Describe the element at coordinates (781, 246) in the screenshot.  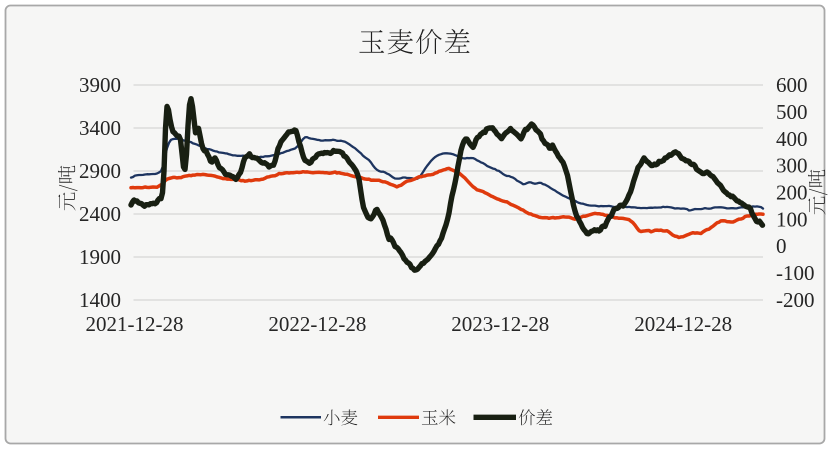
I see `svg-text: 0` at that location.